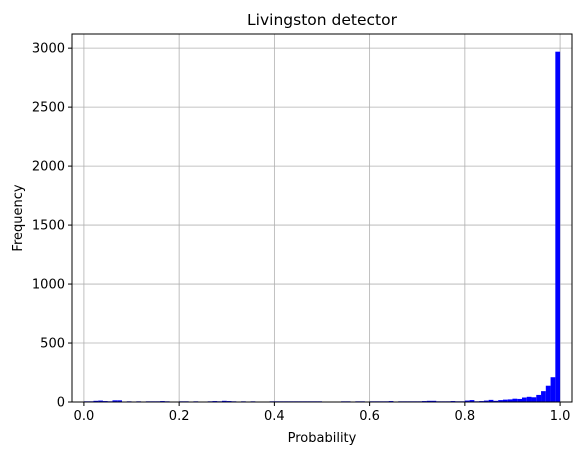 The height and width of the screenshot is (455, 580). Describe the element at coordinates (369, 416) in the screenshot. I see `x-tick-label: 0.6` at that location.